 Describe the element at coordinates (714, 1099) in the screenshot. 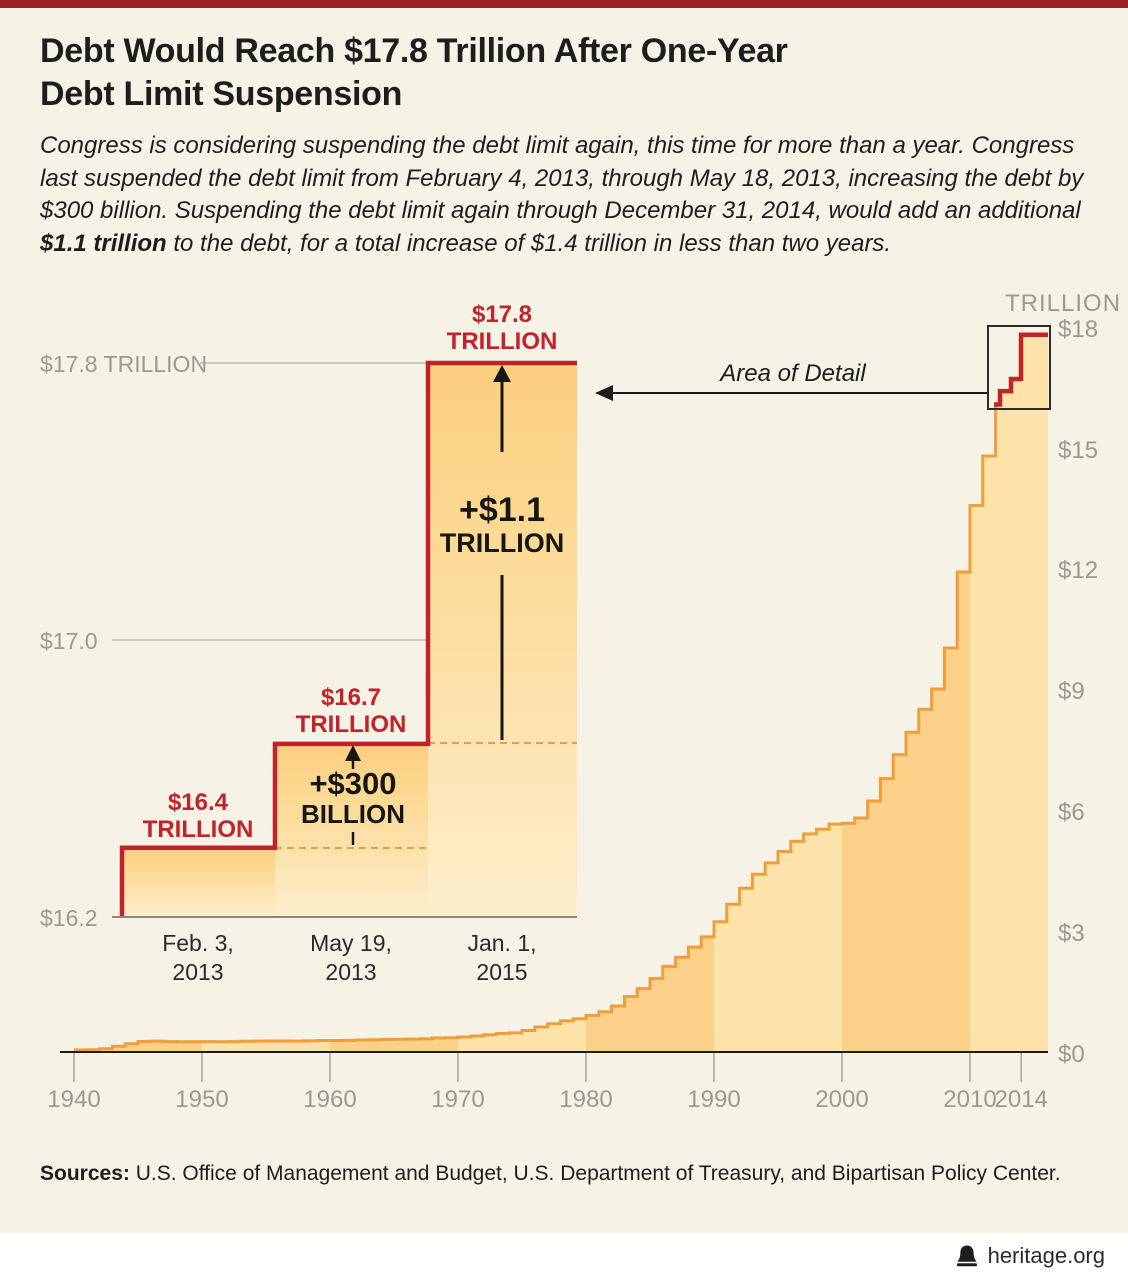

I see `x-tick-label: 1990` at that location.